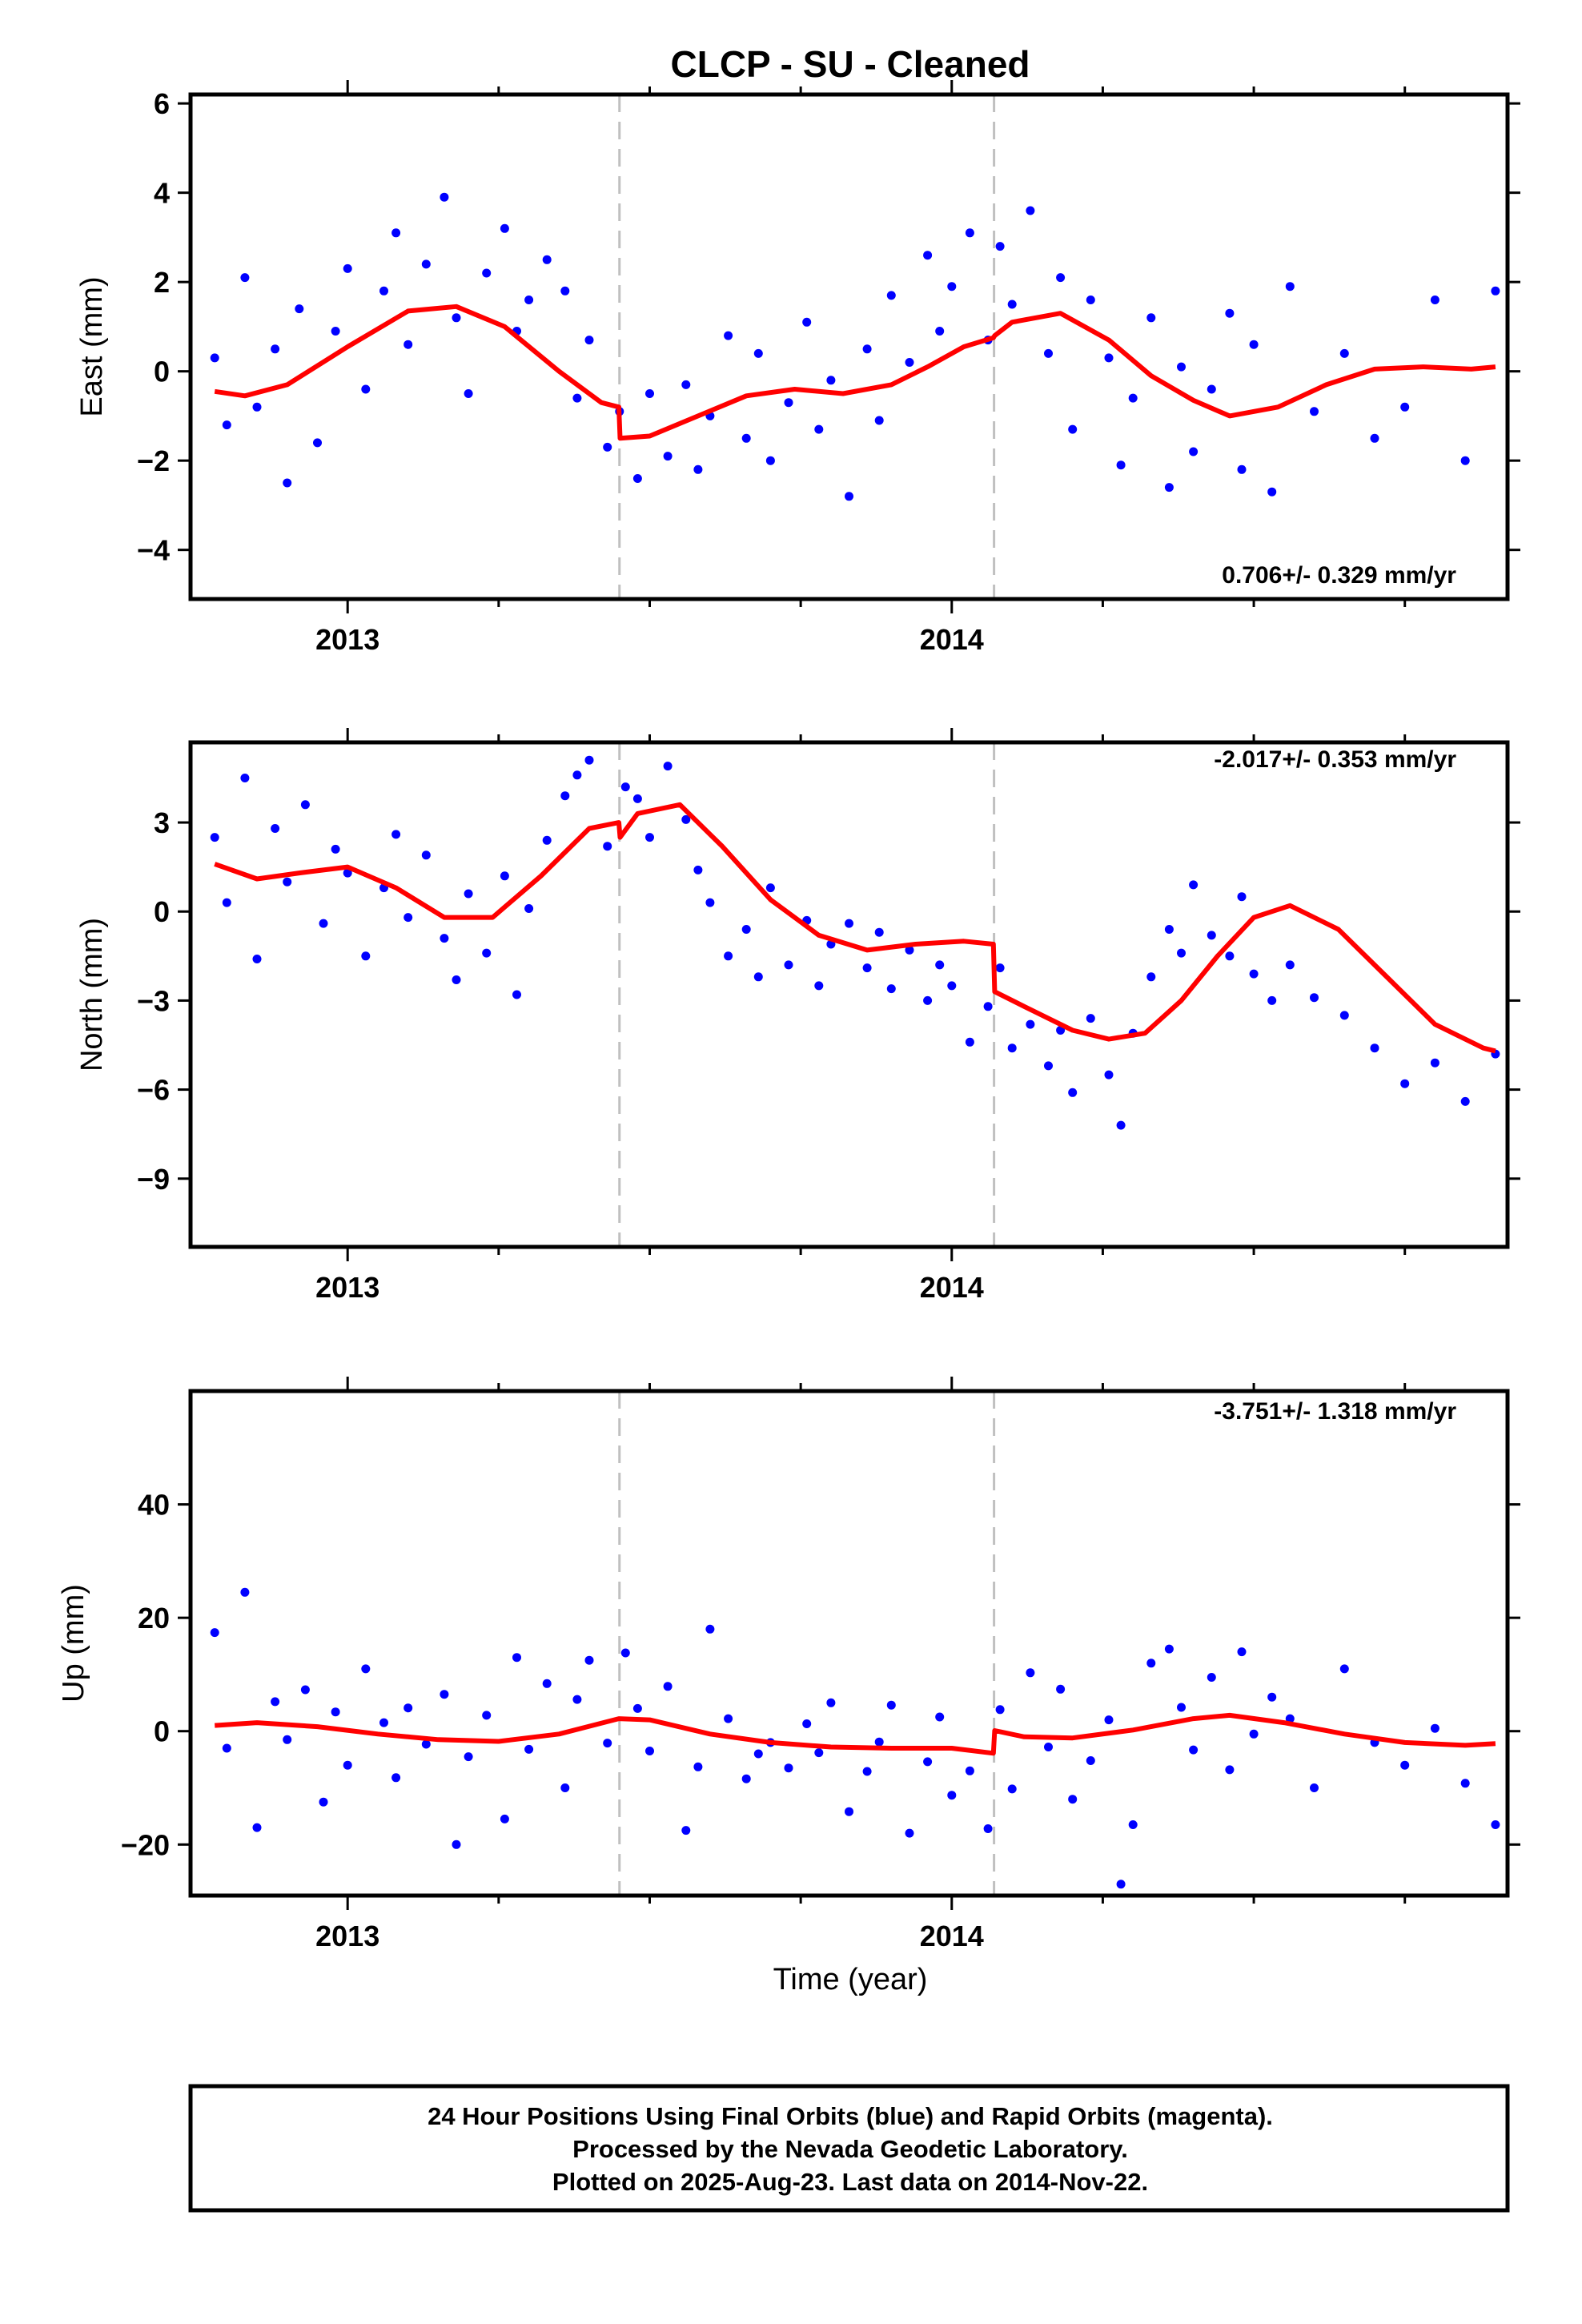  Describe the element at coordinates (154, 1505) in the screenshot. I see `y-tick-label: 40` at that location.